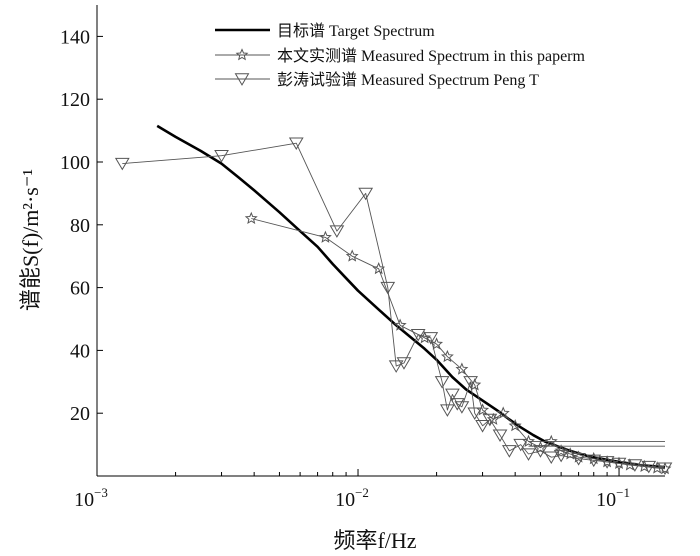 This screenshot has width=700, height=556. Describe the element at coordinates (80, 289) in the screenshot. I see `y-tick-label: 60` at that location.